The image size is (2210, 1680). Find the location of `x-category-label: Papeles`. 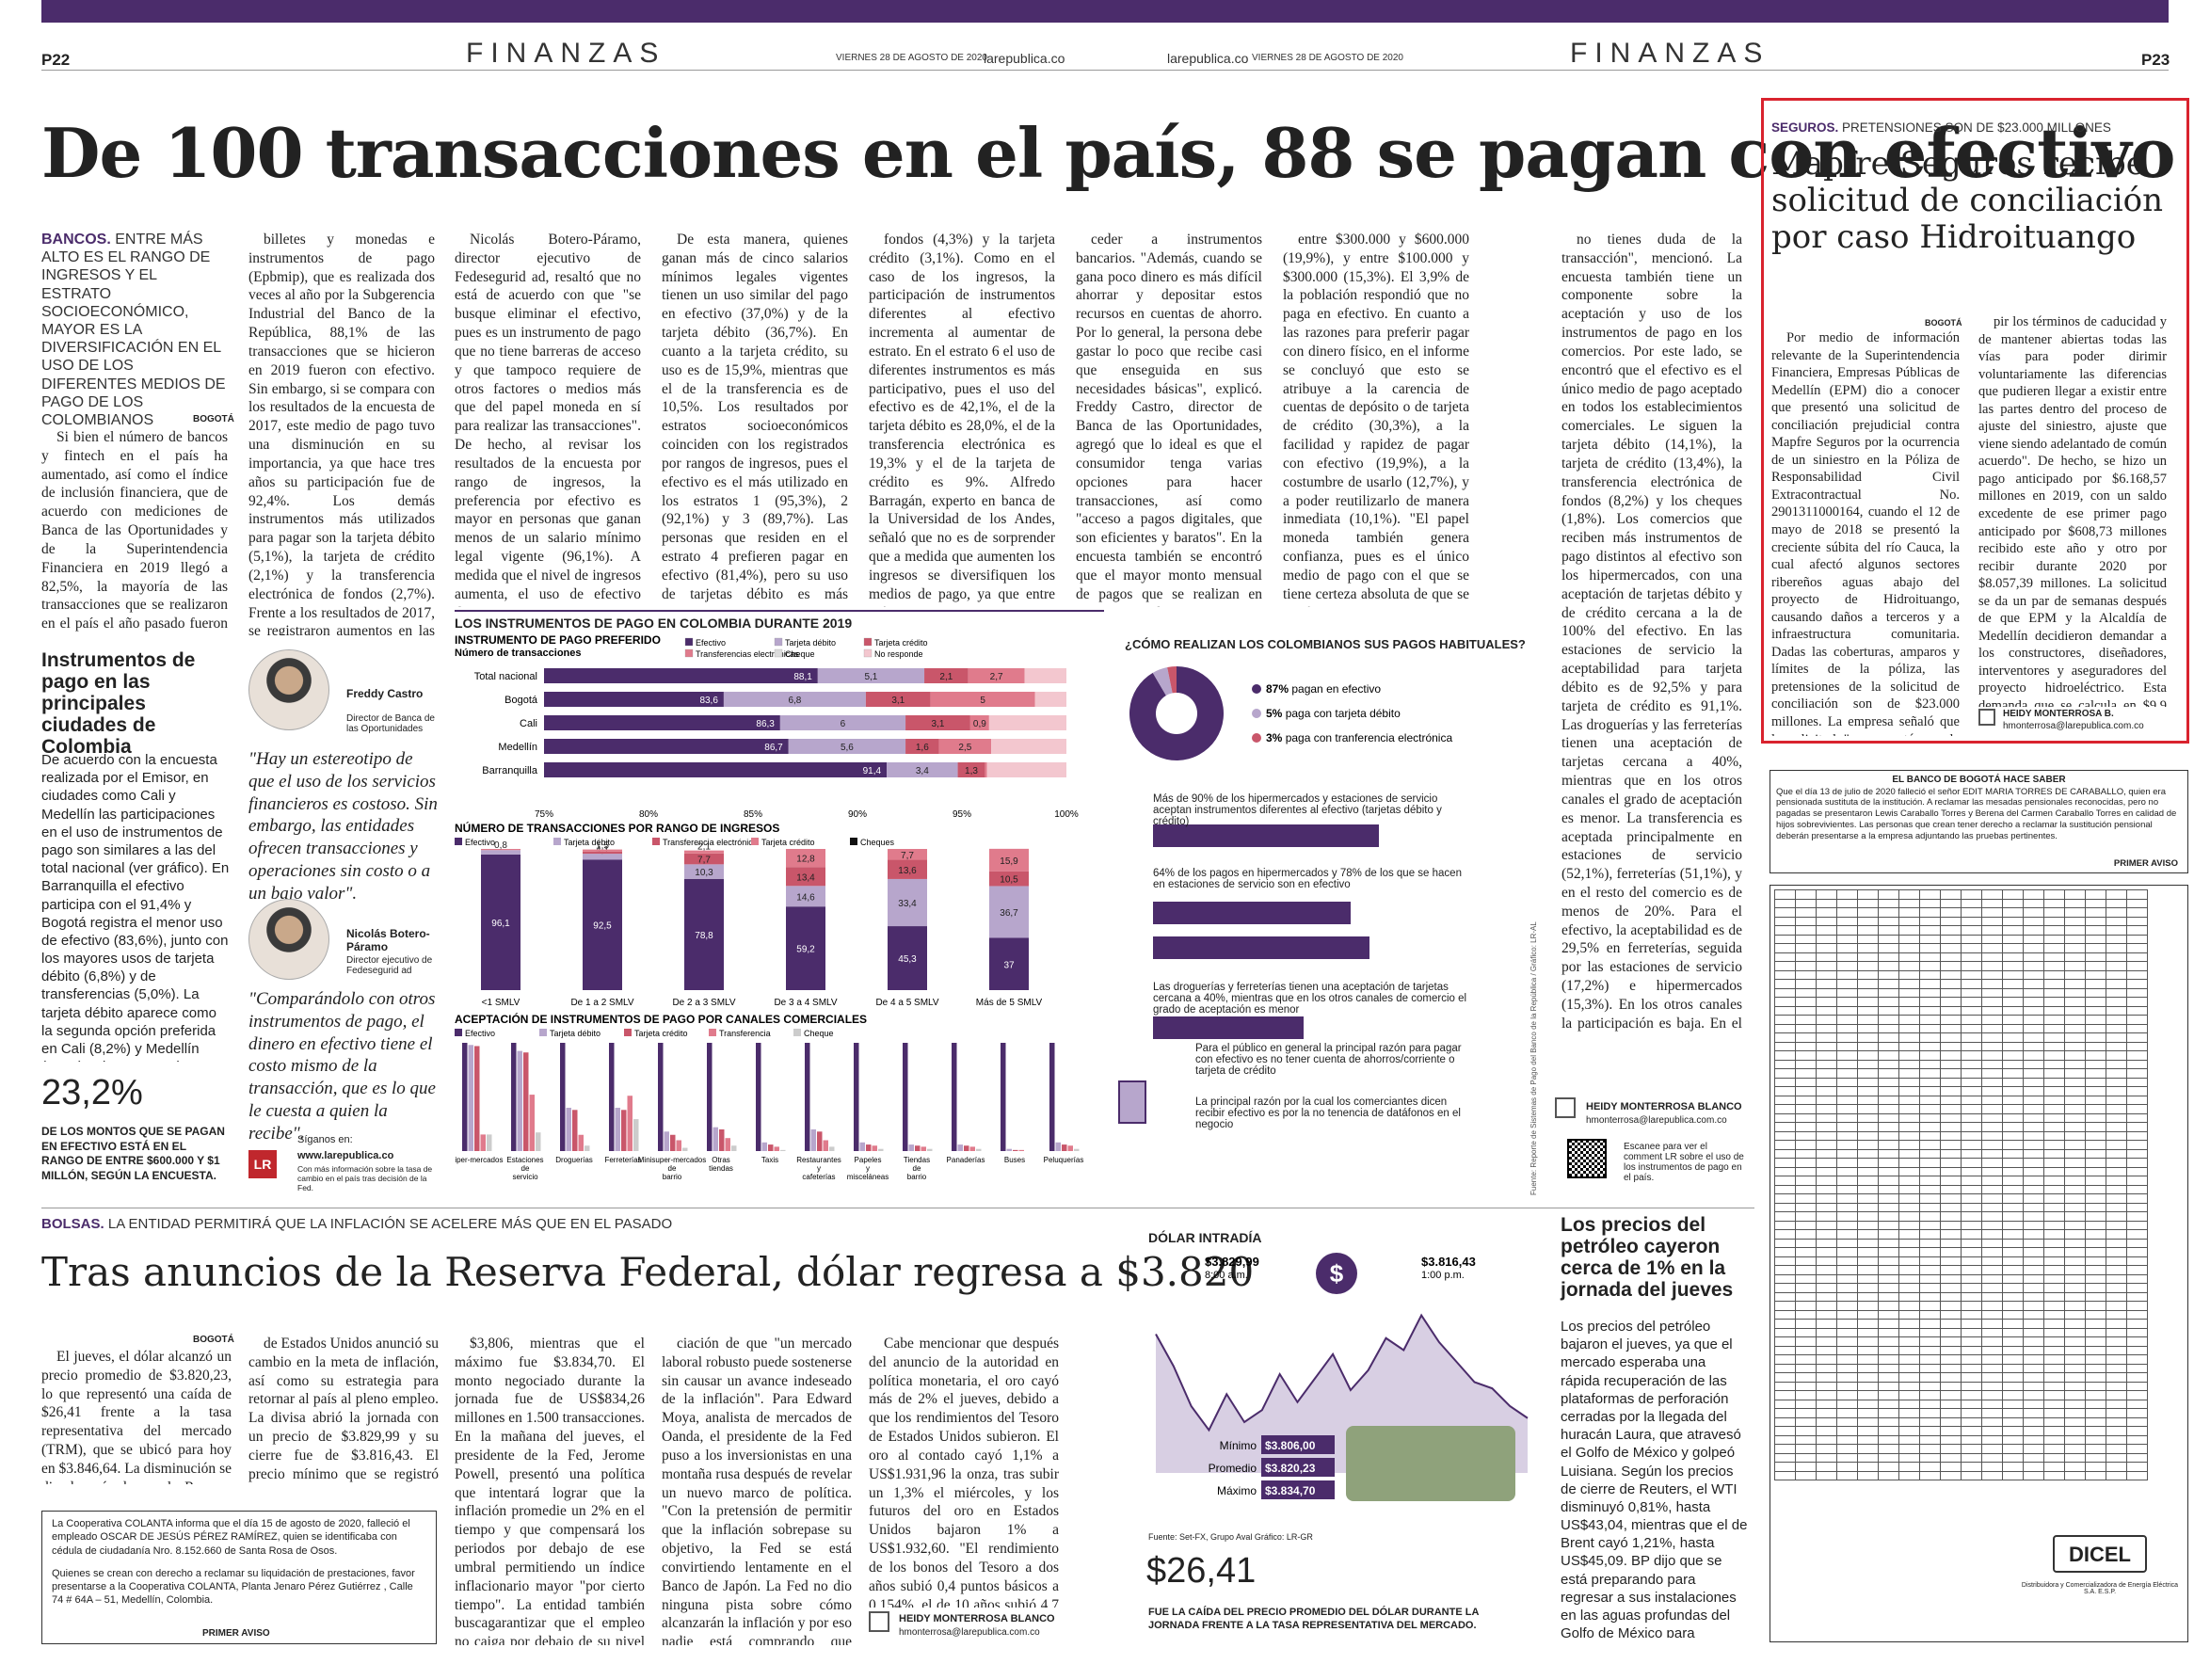

x-category-label: Papeles is located at coordinates (868, 1160).